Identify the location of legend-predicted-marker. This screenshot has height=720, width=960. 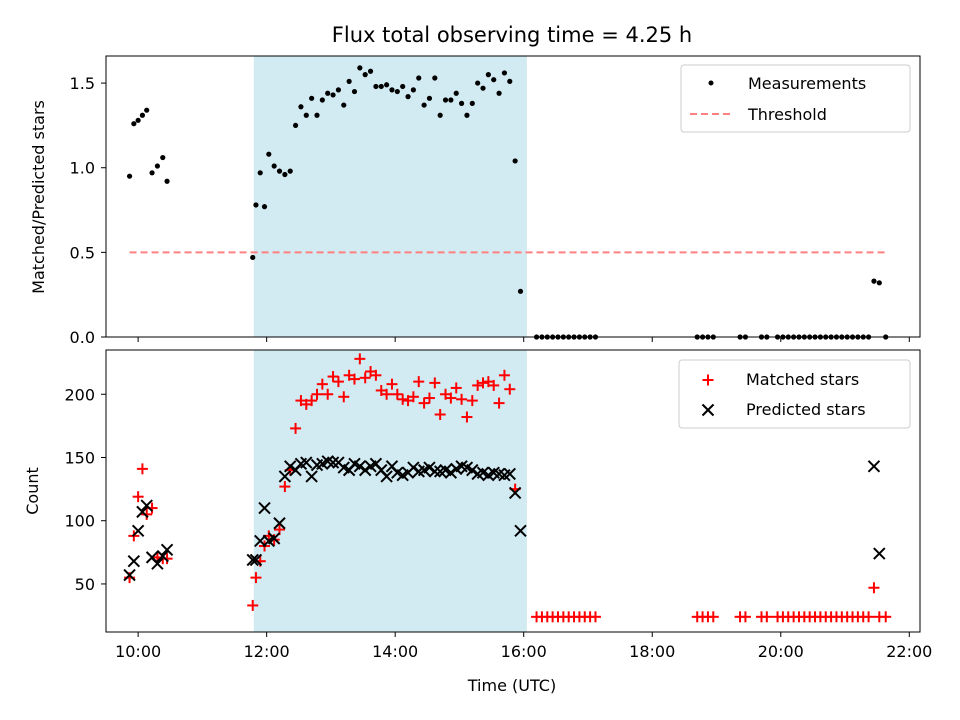
(708, 410).